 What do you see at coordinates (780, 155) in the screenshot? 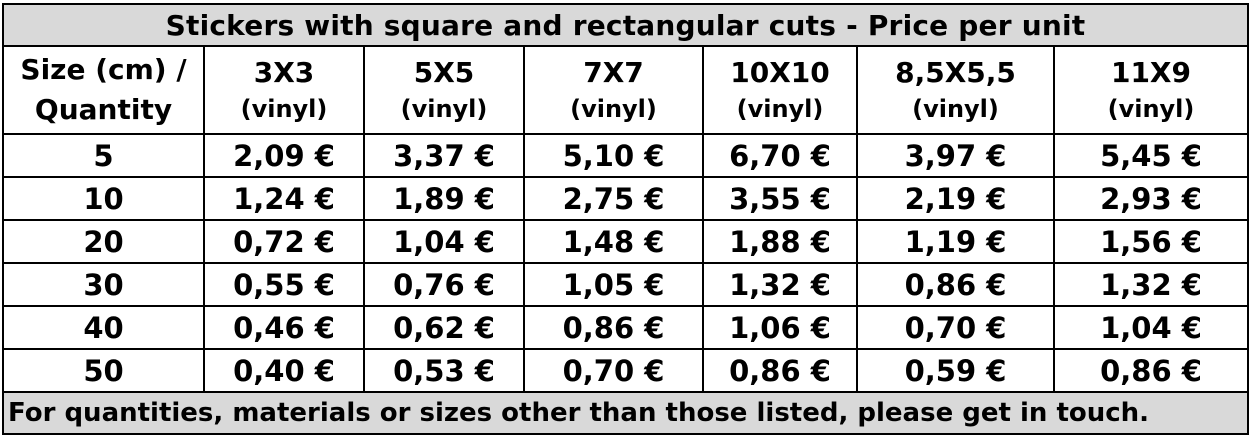
I see `price-cell: 6,70 €` at bounding box center [780, 155].